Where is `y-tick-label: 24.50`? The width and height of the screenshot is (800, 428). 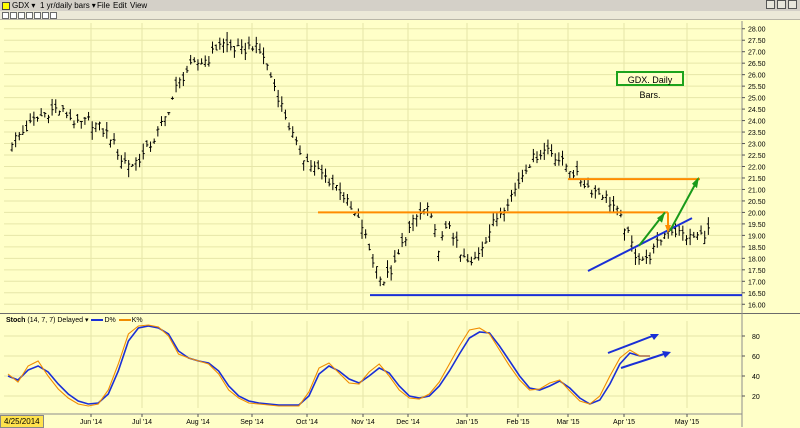
y-tick-label: 24.50 is located at coordinates (757, 110).